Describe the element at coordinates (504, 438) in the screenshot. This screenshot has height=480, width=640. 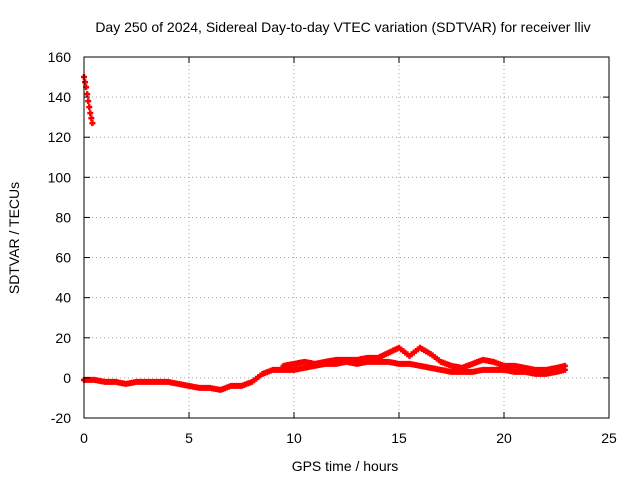
I see `x-tick-label: 20` at that location.